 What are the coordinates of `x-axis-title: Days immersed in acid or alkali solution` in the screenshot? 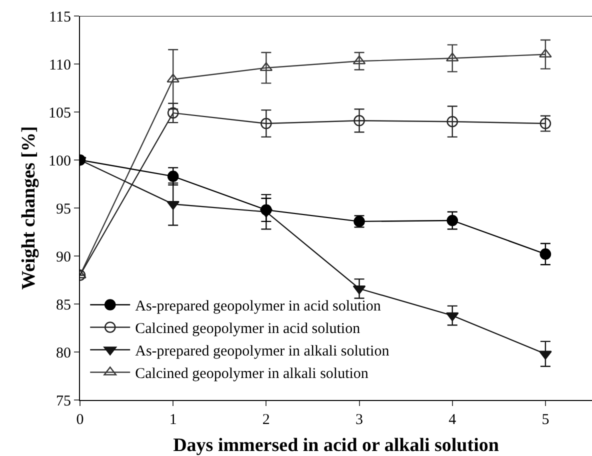 It's located at (336, 445).